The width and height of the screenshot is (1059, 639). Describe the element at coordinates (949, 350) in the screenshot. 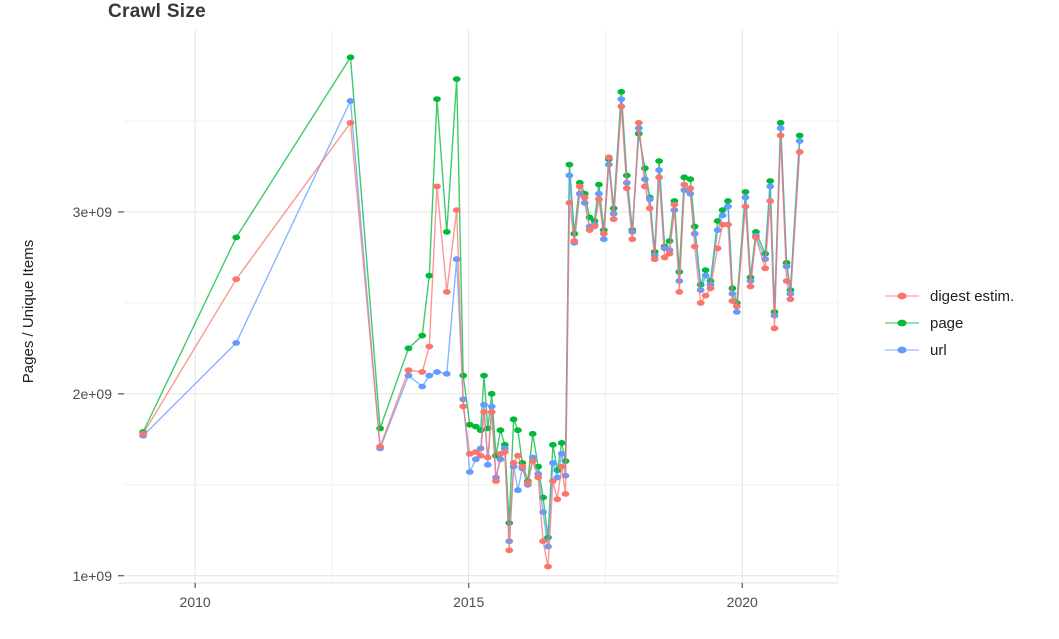

I see `legend-item-url: url` at that location.